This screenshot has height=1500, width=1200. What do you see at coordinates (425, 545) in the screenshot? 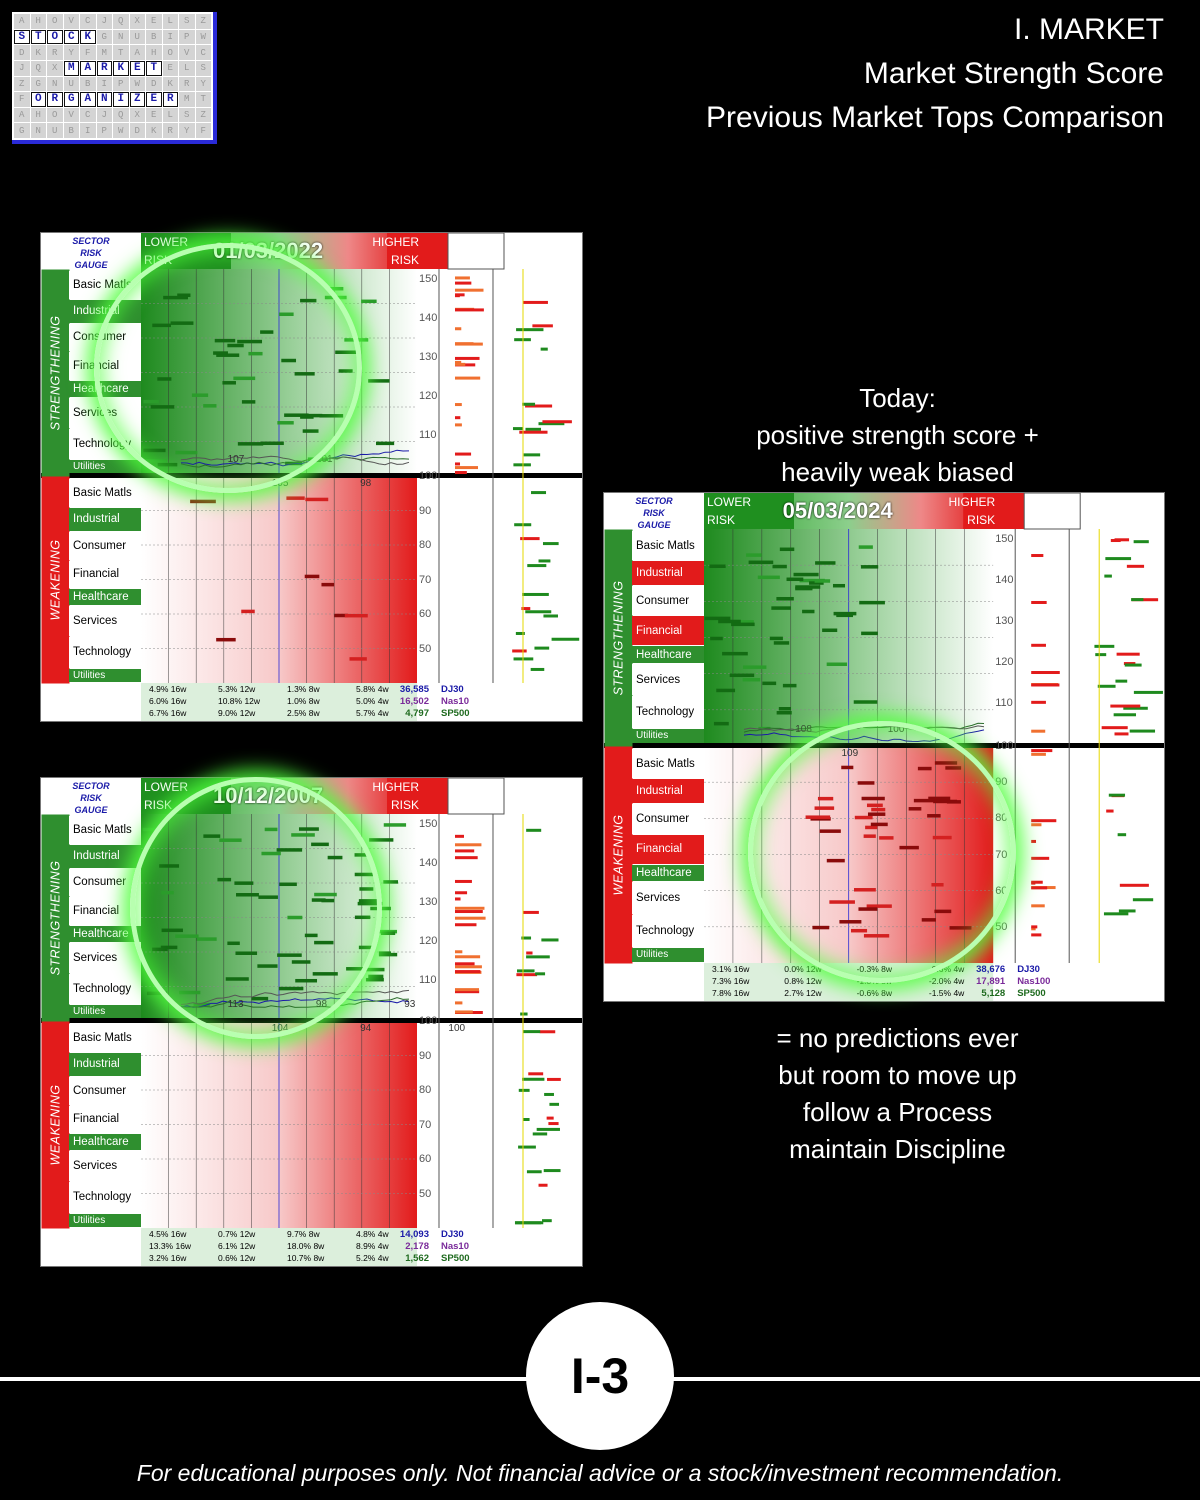
I see `scale-tick-bottom: 80` at bounding box center [425, 545].